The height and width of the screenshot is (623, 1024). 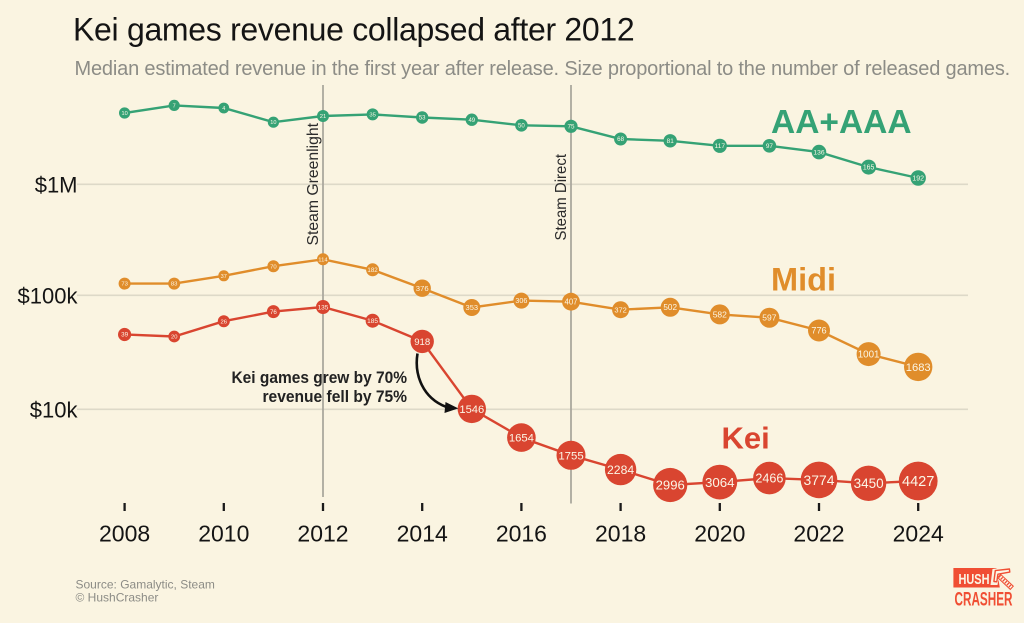 What do you see at coordinates (471, 121) in the screenshot?
I see `svg-text: 49` at bounding box center [471, 121].